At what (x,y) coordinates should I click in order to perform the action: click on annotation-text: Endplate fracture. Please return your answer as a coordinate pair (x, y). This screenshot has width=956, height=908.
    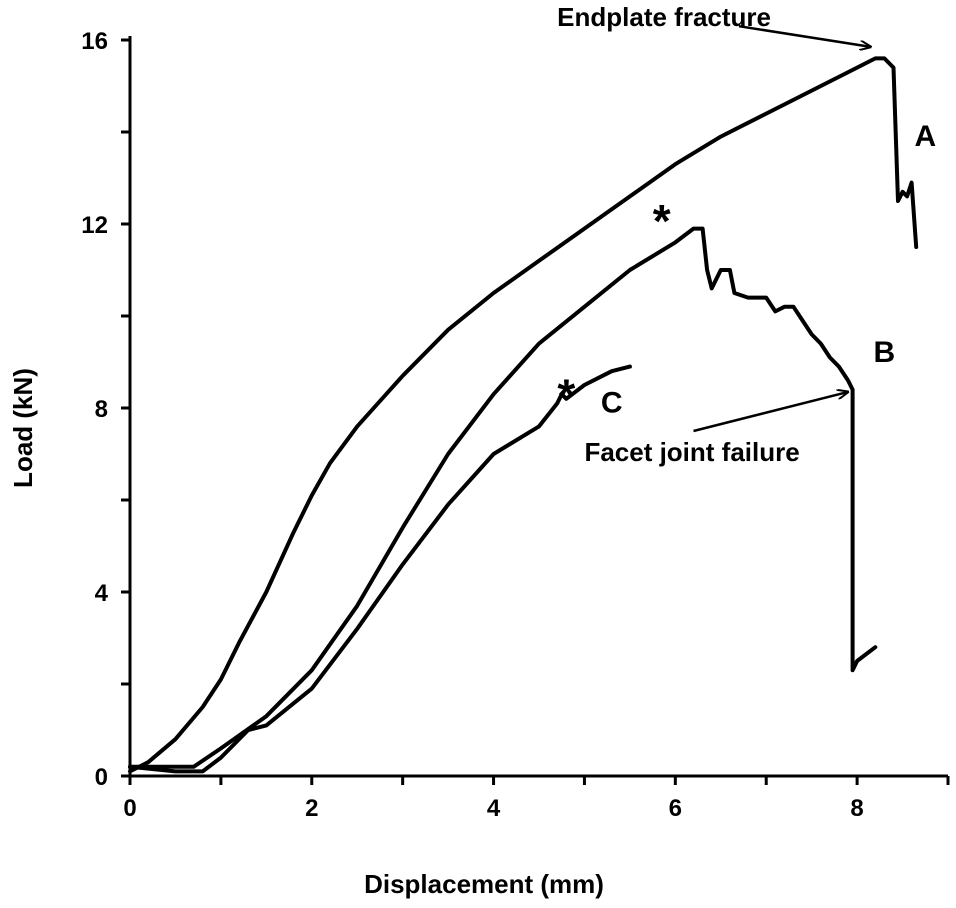
    Looking at the image, I should click on (664, 17).